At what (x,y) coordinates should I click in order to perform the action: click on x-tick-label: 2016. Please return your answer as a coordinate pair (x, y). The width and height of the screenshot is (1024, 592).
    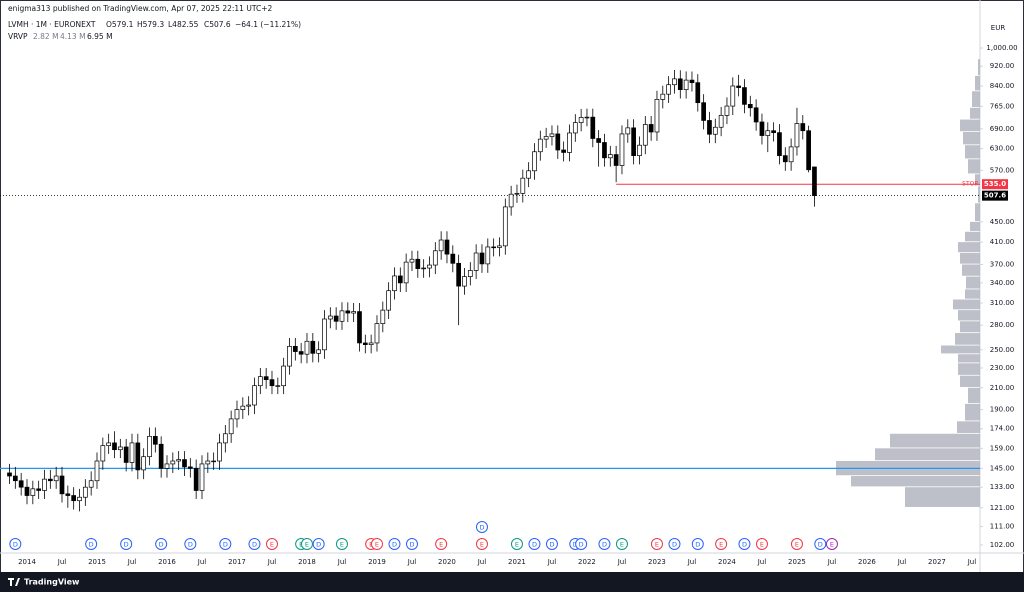
    Looking at the image, I should click on (167, 562).